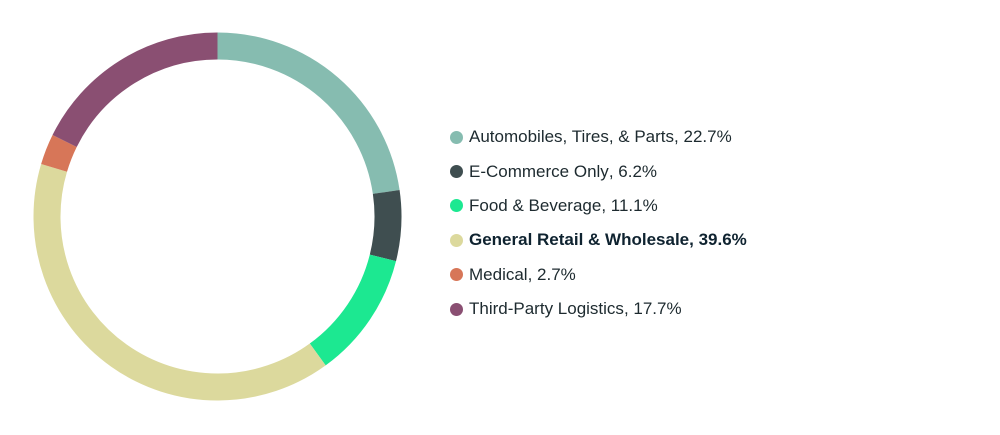 This screenshot has height=435, width=1000. What do you see at coordinates (498, 274) in the screenshot?
I see `legend-label: Medical` at bounding box center [498, 274].